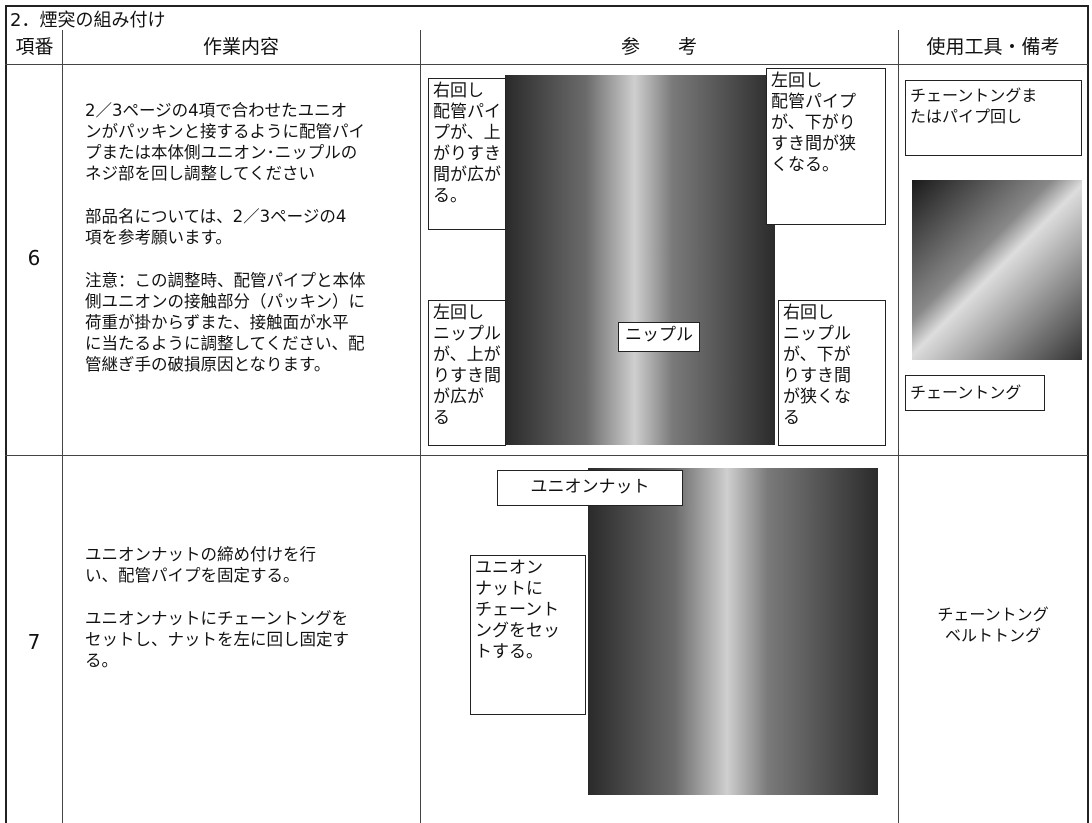  I want to click on paragraph: ユニオンナットにチェーントングを セットし、ナットを左に回し固定す る。, so click(250, 639).